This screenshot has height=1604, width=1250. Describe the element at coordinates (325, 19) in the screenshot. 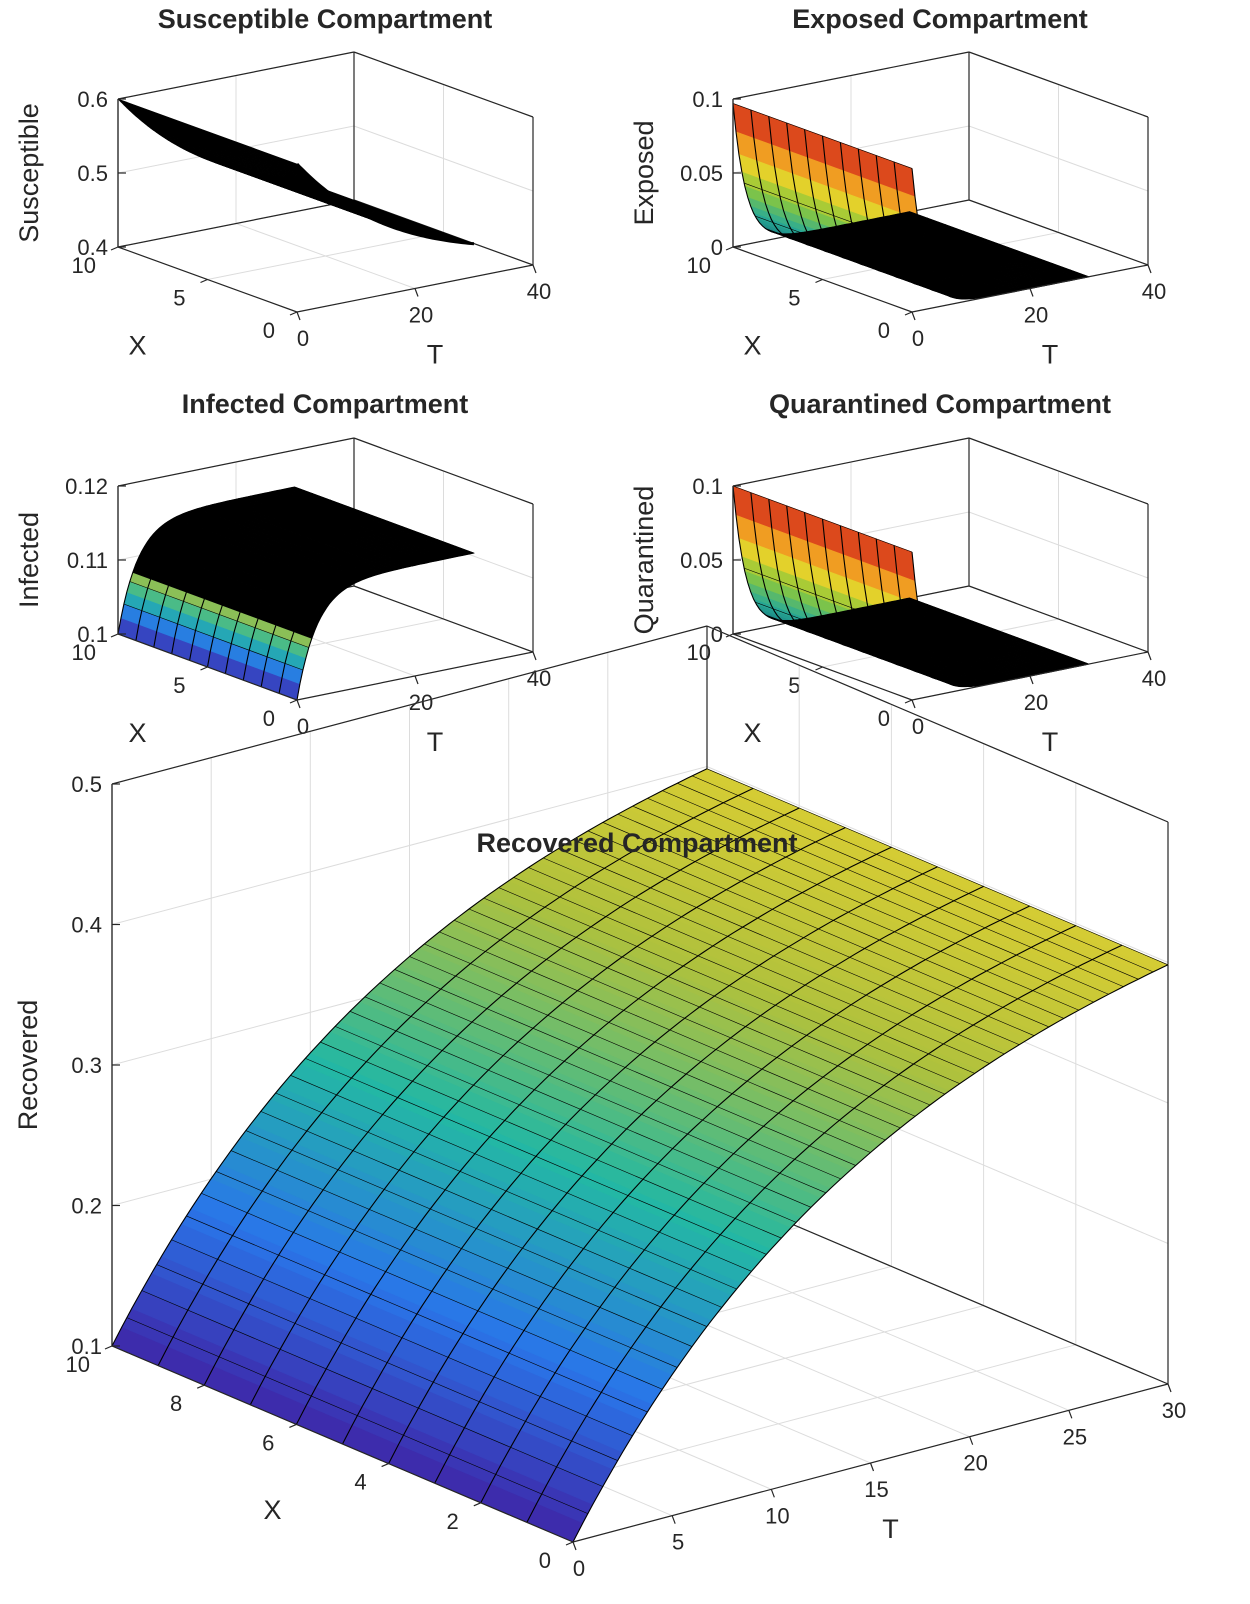

I see `plot-title: Susceptible Compartment` at that location.